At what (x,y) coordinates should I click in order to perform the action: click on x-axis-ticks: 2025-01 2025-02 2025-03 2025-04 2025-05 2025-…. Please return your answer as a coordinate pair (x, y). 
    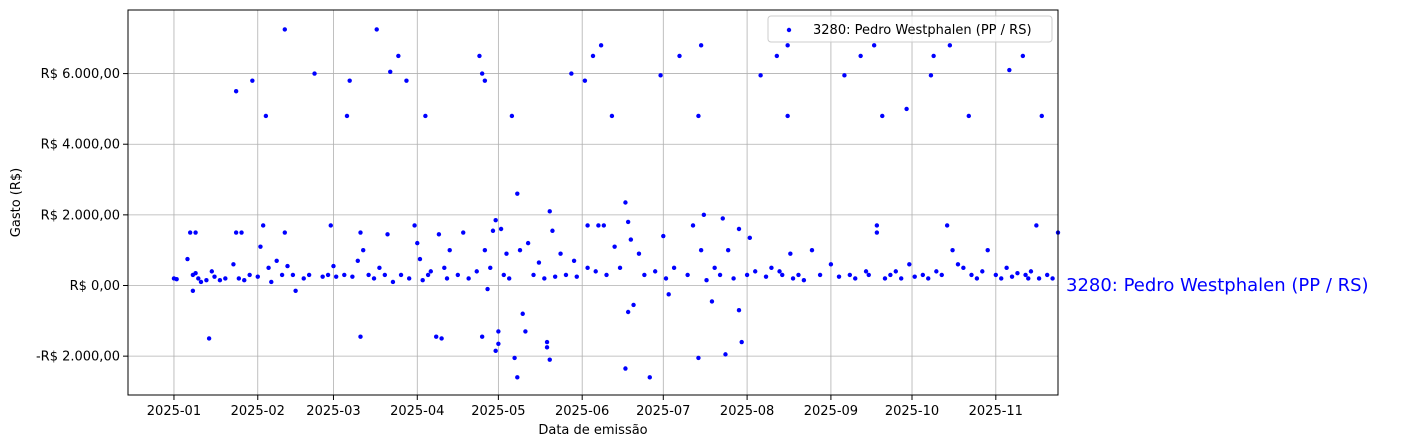
    Looking at the image, I should click on (585, 407).